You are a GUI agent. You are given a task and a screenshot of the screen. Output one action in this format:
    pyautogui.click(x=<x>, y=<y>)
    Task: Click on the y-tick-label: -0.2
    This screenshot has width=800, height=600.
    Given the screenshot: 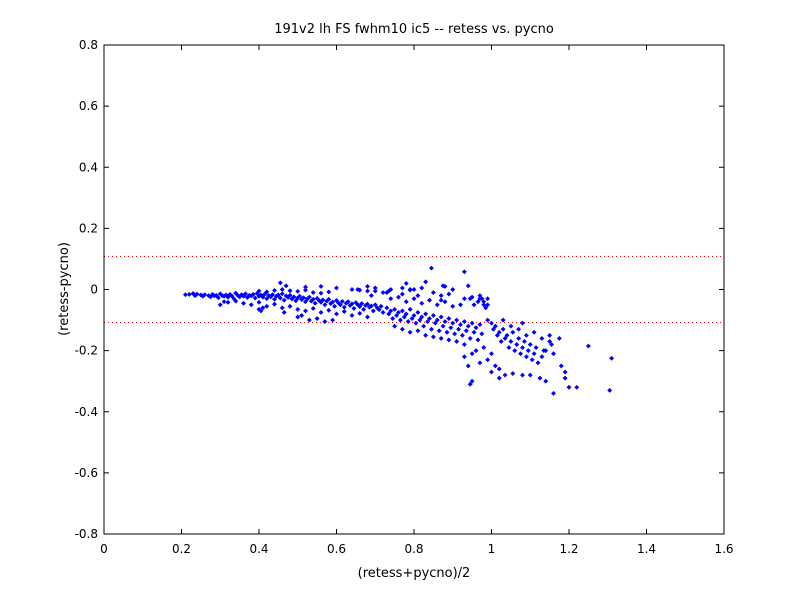 What is the action you would take?
    pyautogui.click(x=86, y=351)
    